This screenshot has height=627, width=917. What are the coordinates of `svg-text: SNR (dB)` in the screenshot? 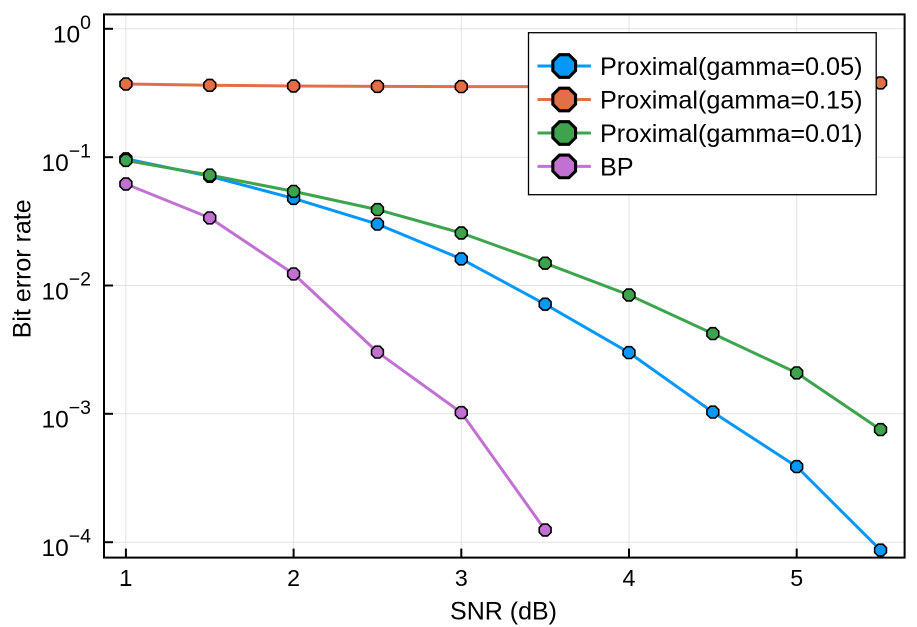 It's located at (503, 612).